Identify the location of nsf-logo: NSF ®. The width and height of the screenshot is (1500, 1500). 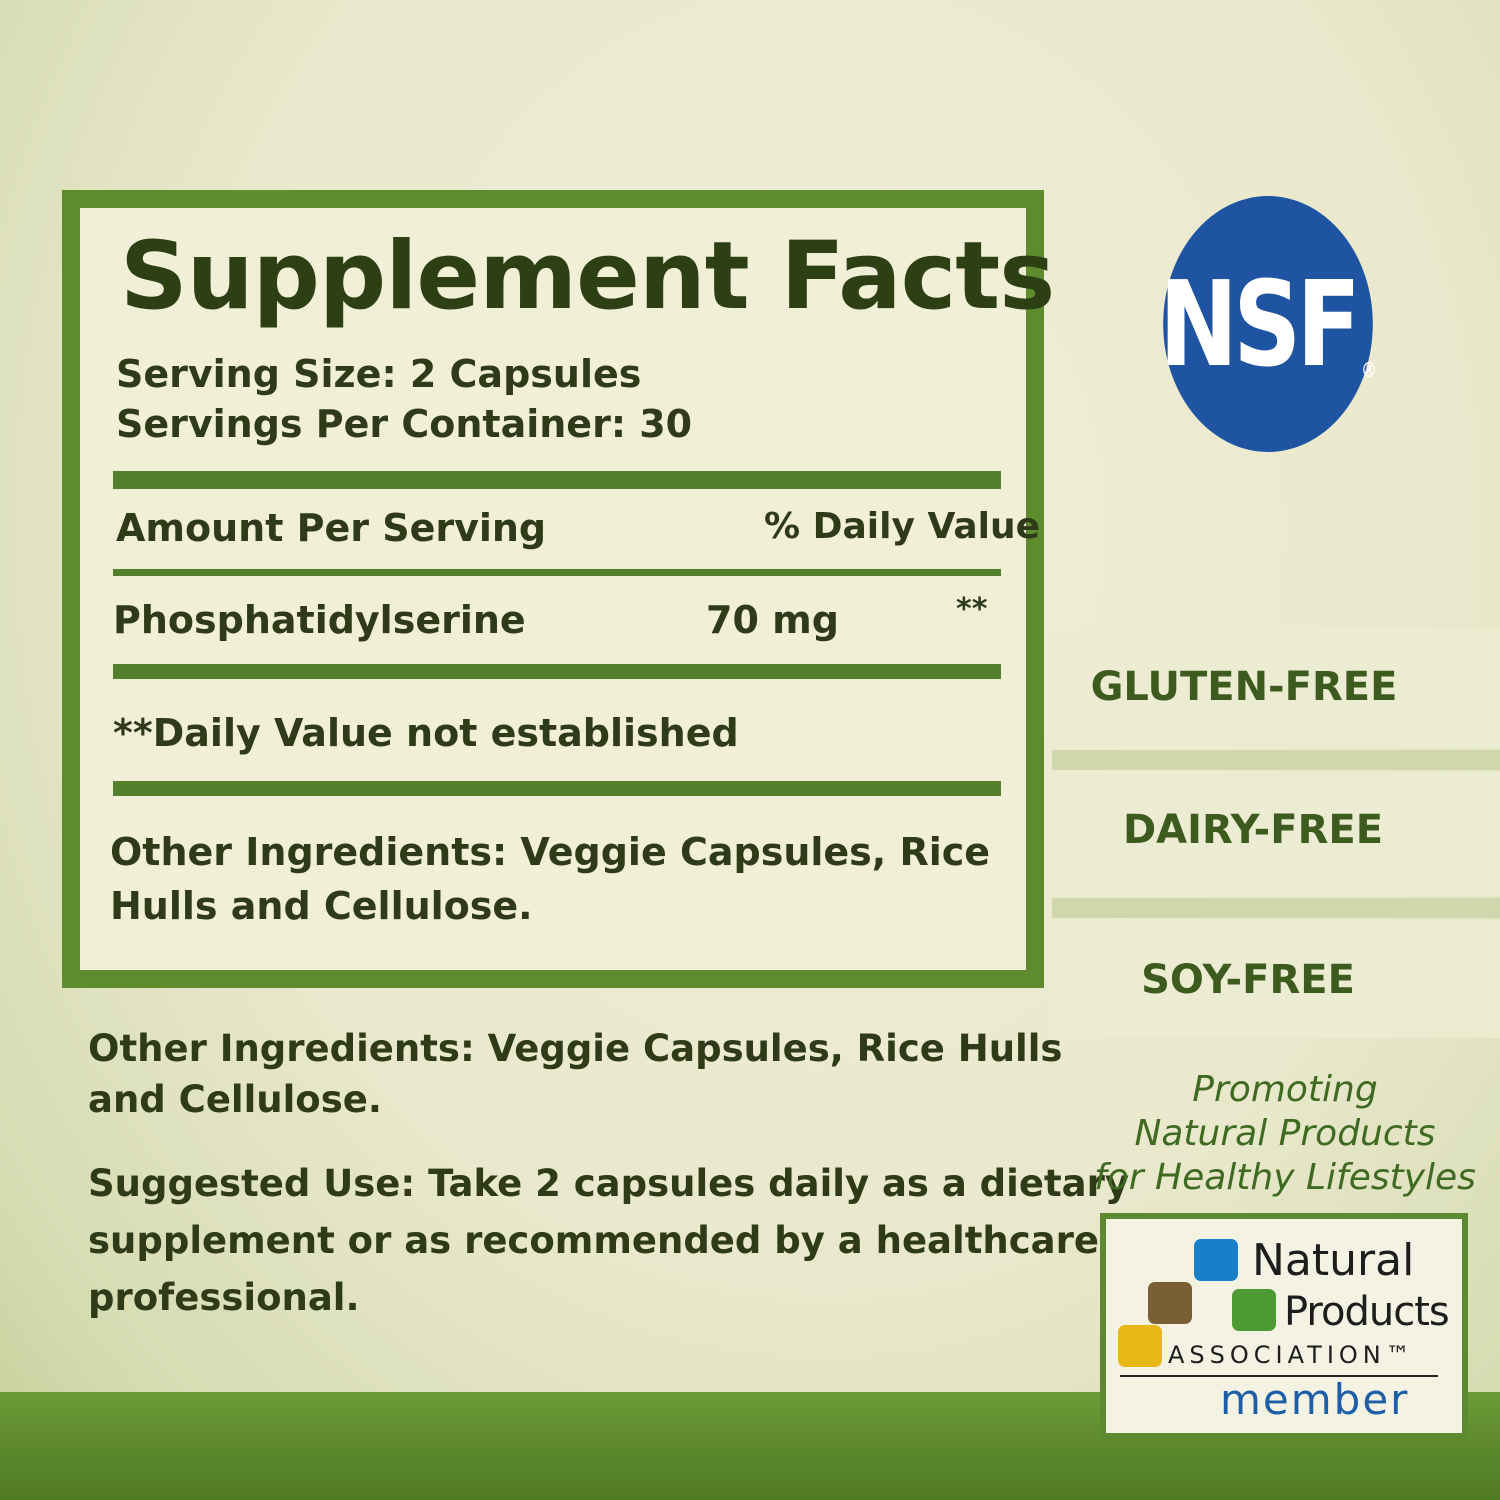
(1268, 324).